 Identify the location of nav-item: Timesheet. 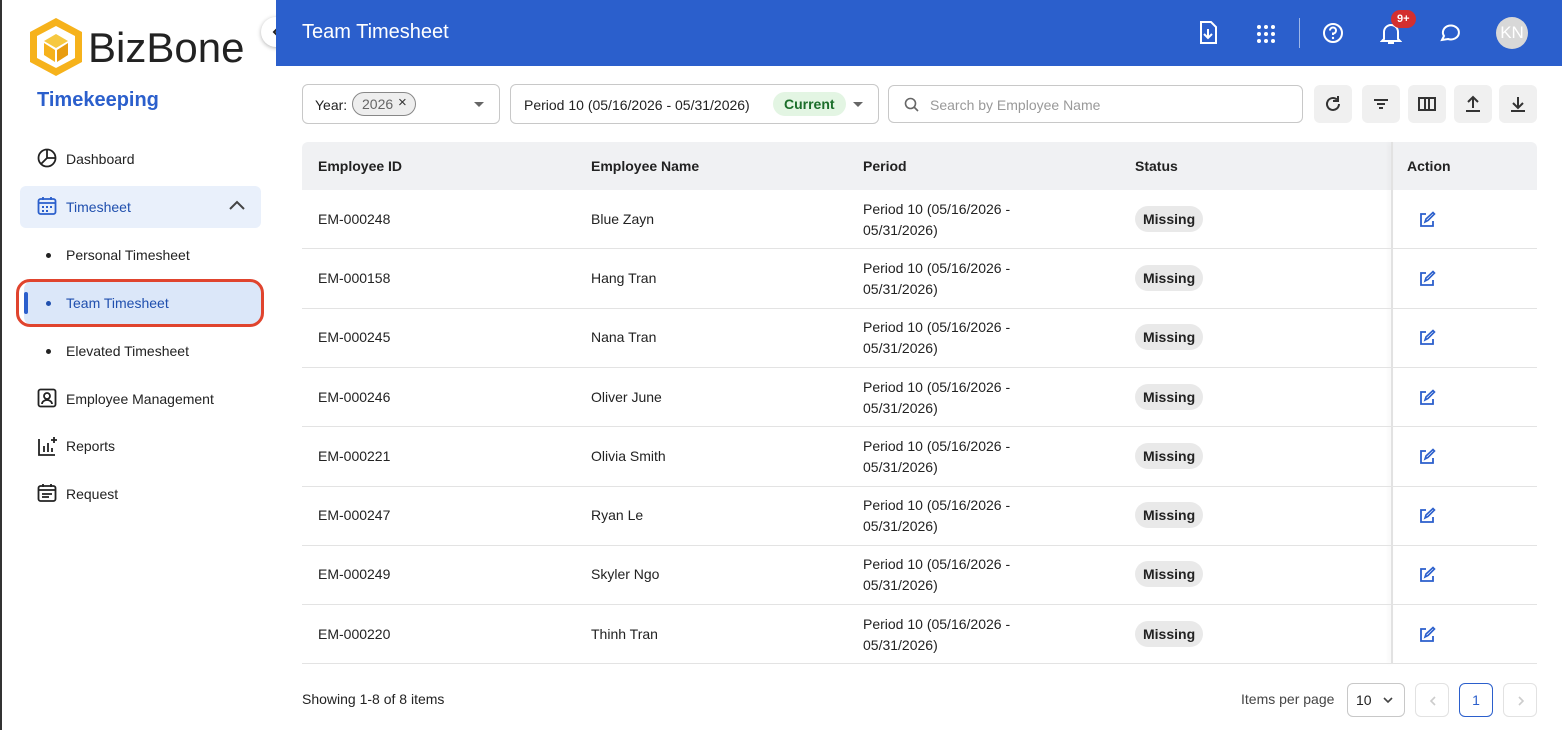
(98, 207).